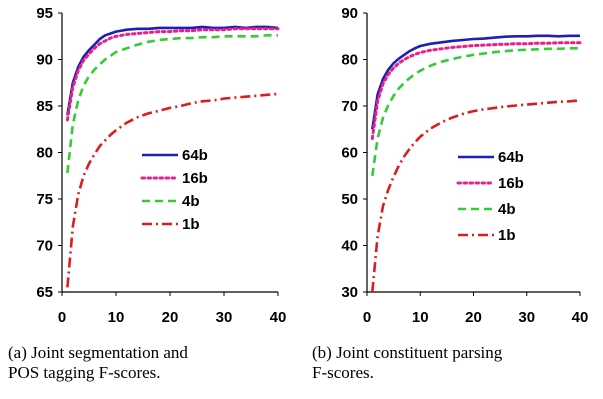 Image resolution: width=603 pixels, height=399 pixels. What do you see at coordinates (349, 246) in the screenshot?
I see `y-tick-label: 40` at bounding box center [349, 246].